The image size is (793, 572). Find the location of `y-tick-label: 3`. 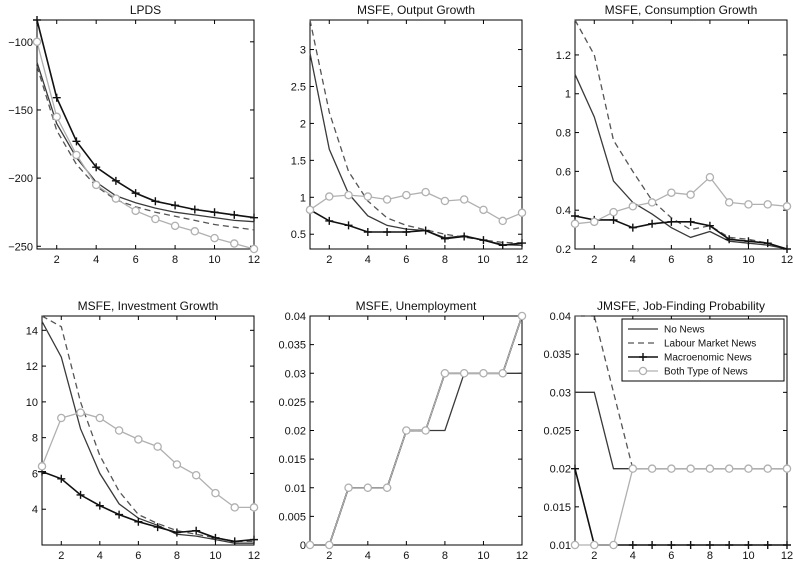

y-tick-label: 3 is located at coordinates (303, 51).